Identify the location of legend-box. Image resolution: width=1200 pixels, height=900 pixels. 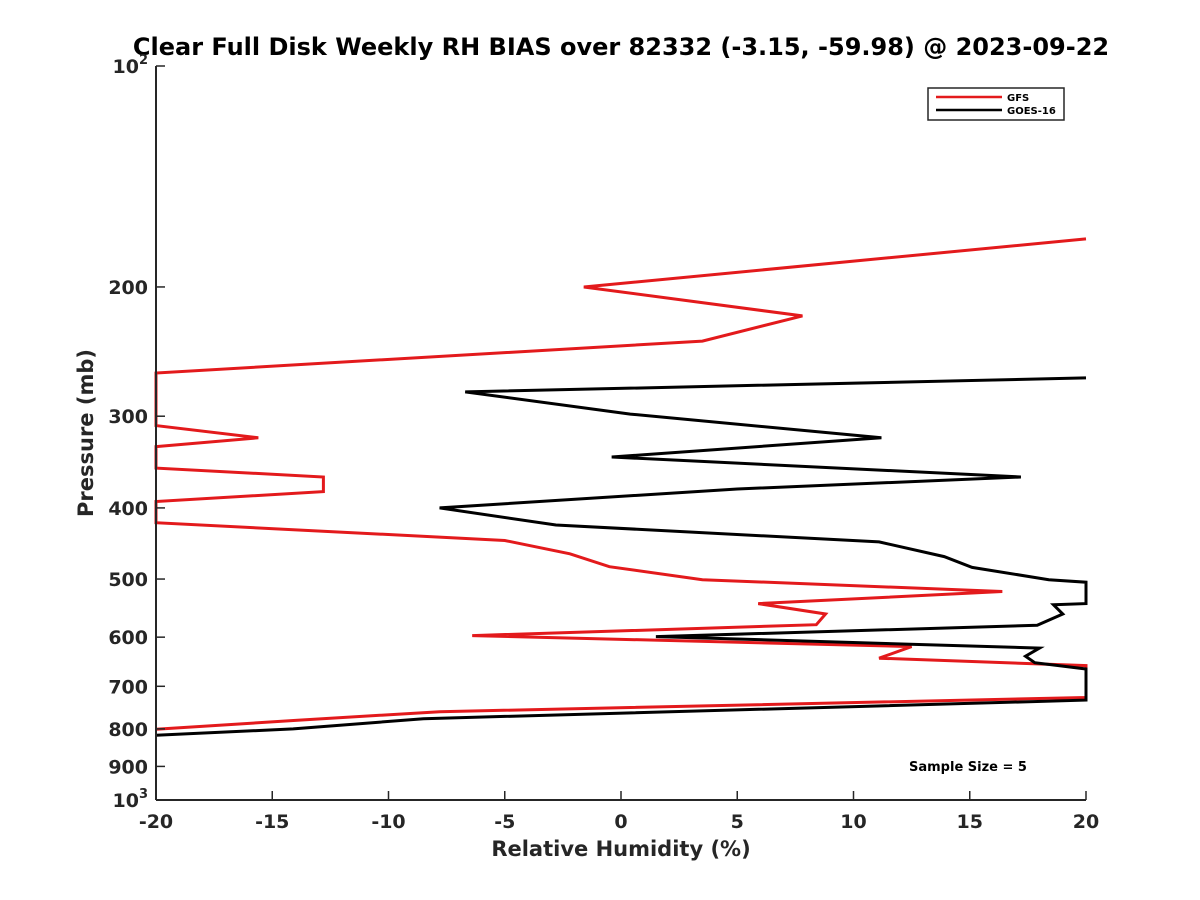
(996, 104).